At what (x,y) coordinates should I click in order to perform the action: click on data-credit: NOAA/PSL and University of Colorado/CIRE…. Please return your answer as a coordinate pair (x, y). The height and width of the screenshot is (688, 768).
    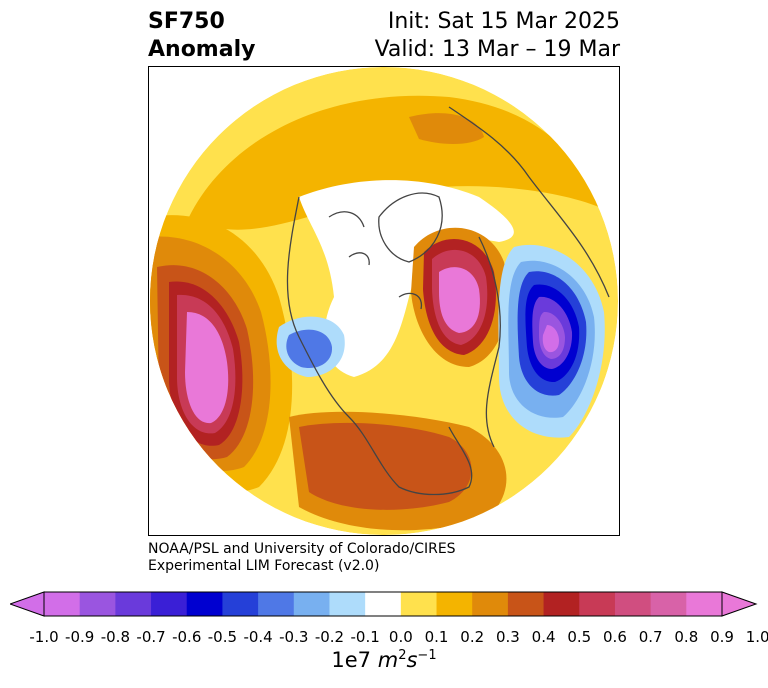
    Looking at the image, I should click on (302, 558).